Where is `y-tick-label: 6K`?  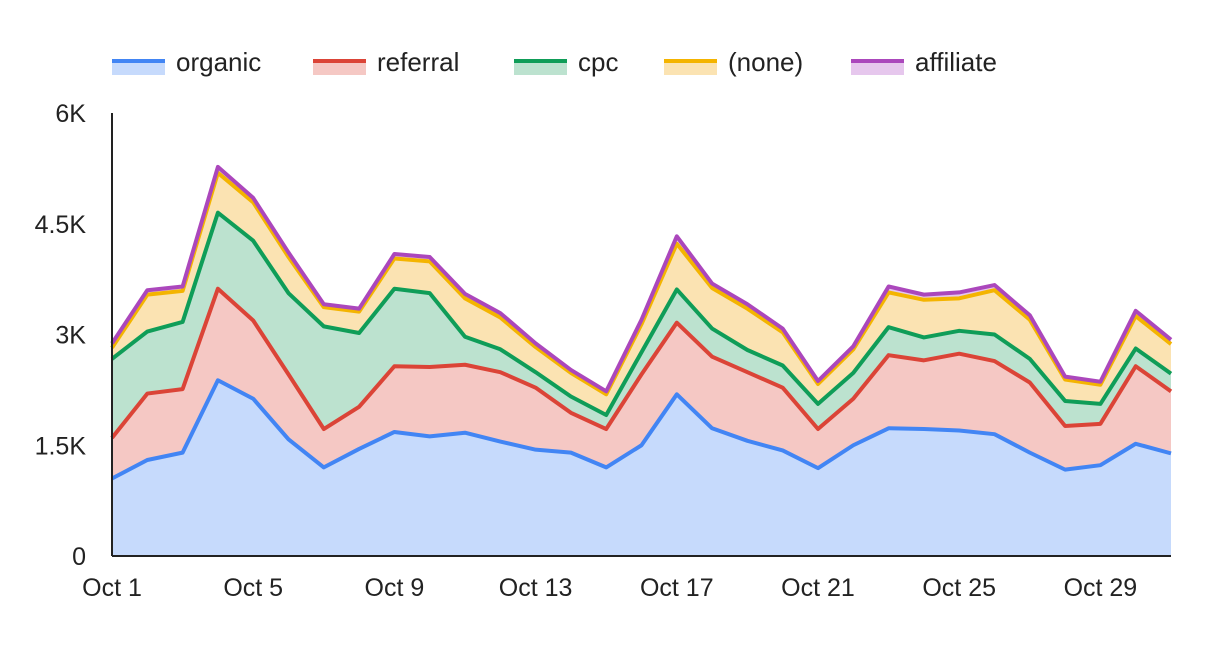 y-tick-label: 6K is located at coordinates (70, 114).